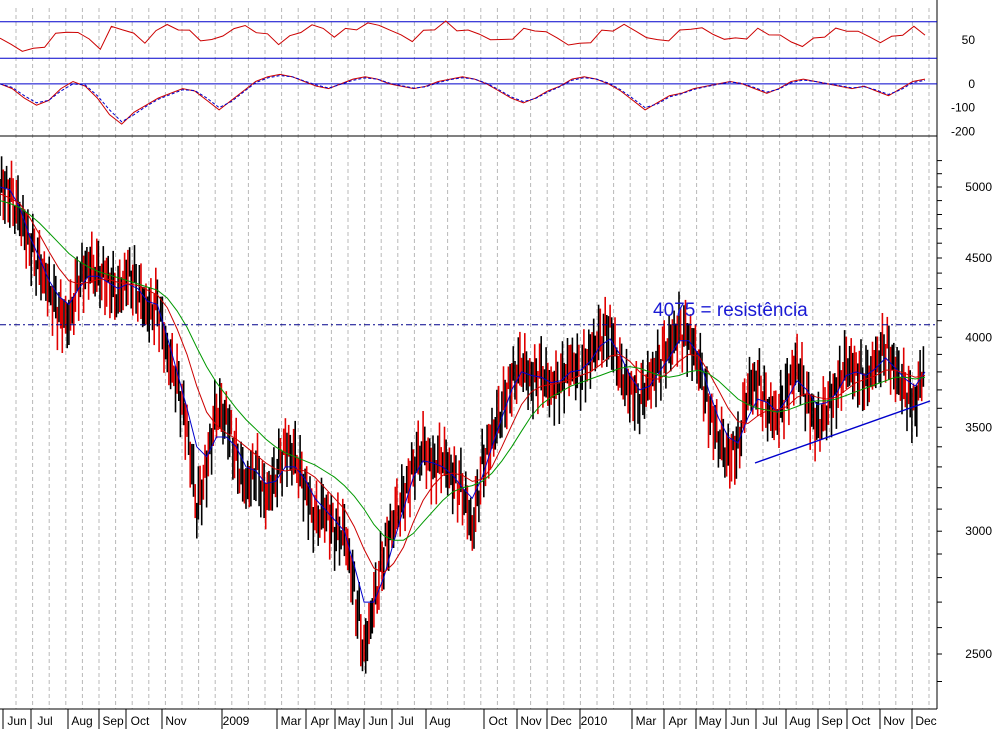 The height and width of the screenshot is (734, 995). What do you see at coordinates (978, 531) in the screenshot?
I see `price-tick-label: 3000` at bounding box center [978, 531].